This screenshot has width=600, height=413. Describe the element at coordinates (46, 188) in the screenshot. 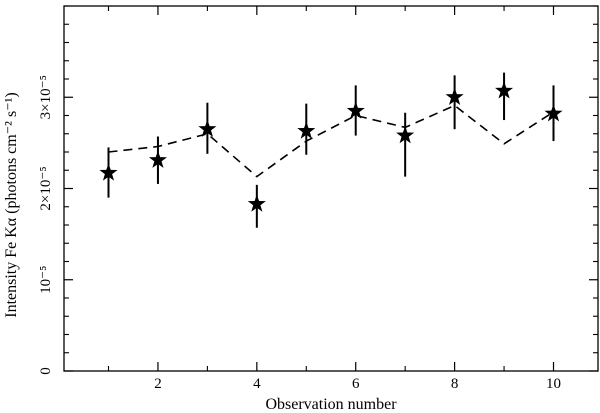

I see `y-tick-label: 2×10⁻⁵` at that location.